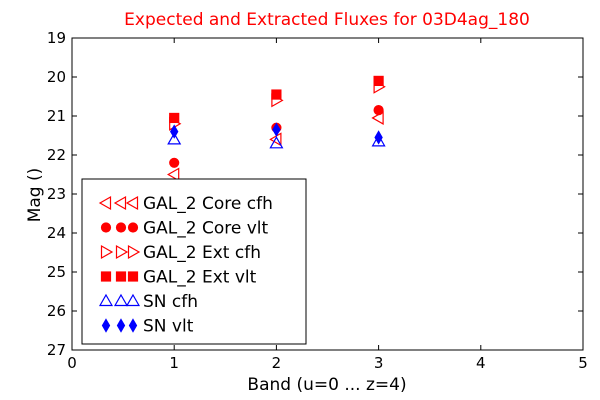  Describe the element at coordinates (72, 363) in the screenshot. I see `x-tick-label: 0` at that location.